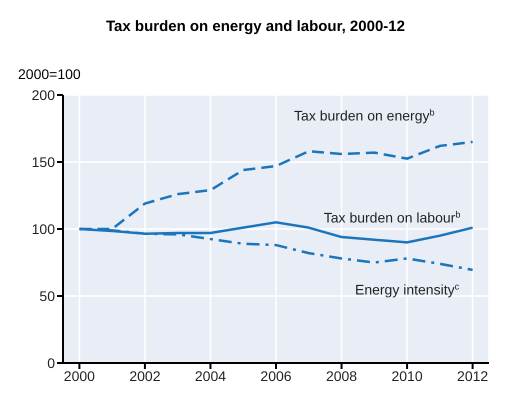 The height and width of the screenshot is (401, 511). Describe the element at coordinates (276, 376) in the screenshot. I see `x-tick-label: 2006` at that location.